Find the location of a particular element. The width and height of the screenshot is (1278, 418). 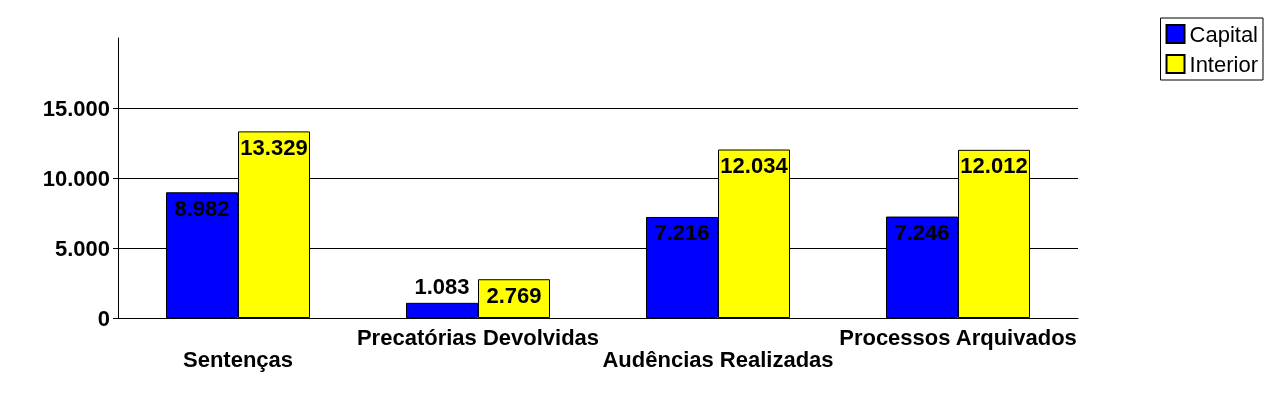

y-tick-label: 0 is located at coordinates (103, 318).